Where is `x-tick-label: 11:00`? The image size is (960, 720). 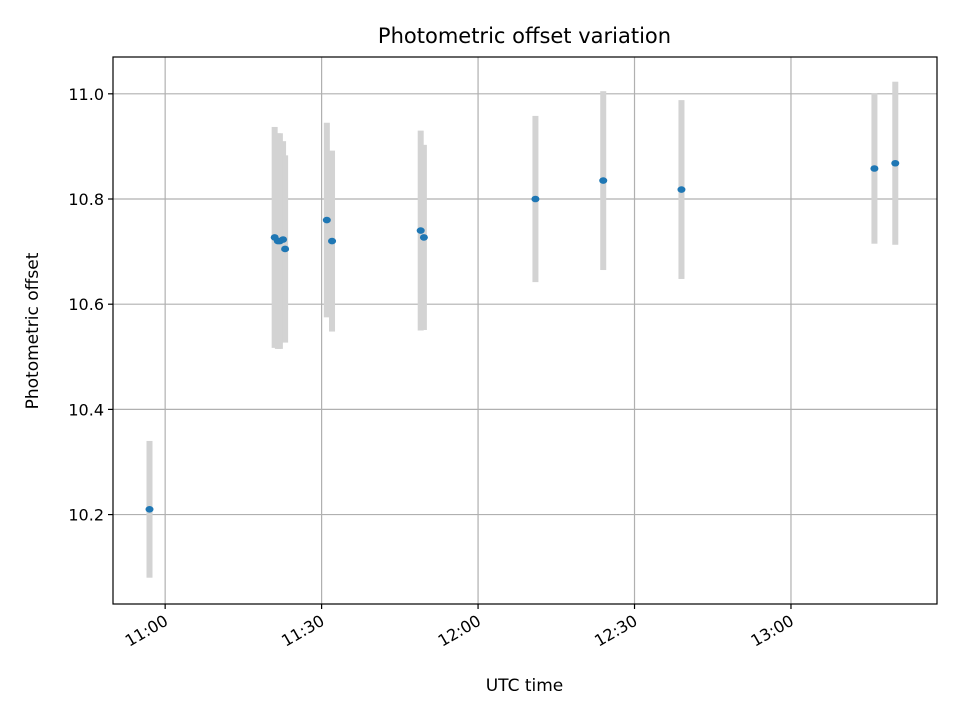
x-tick-label: 11:00 is located at coordinates (146, 631).